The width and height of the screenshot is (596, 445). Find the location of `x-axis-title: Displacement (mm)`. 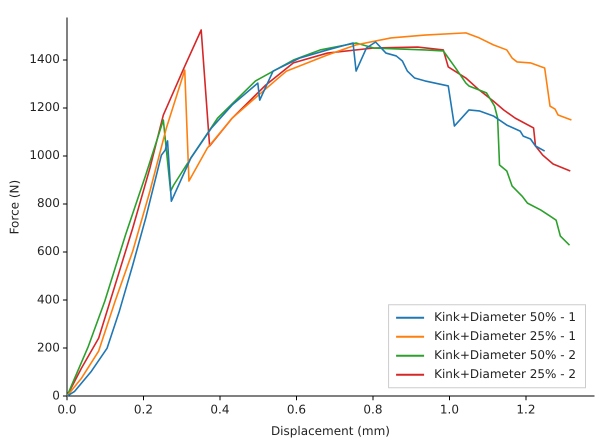

x-axis-title: Displacement (mm) is located at coordinates (330, 431).